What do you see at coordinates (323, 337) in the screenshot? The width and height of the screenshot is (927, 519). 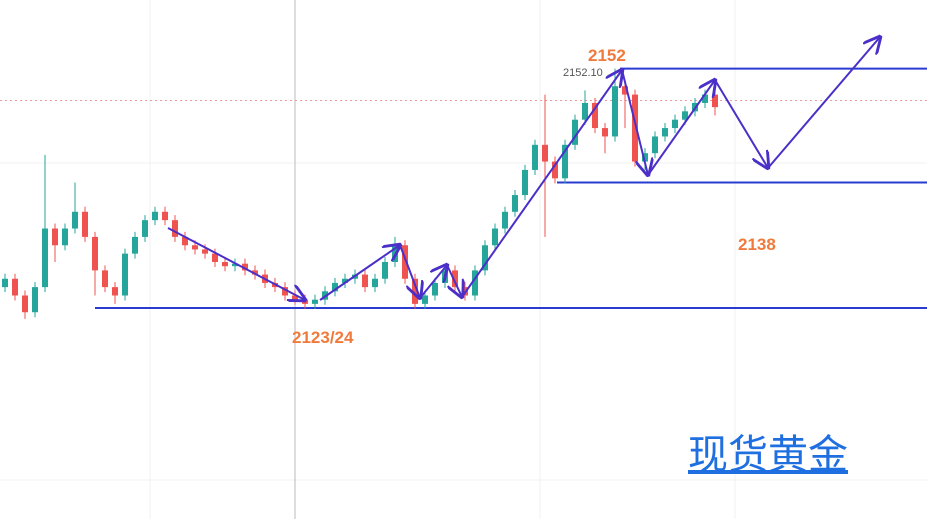 I see `annotation: 2123/24` at bounding box center [323, 337].